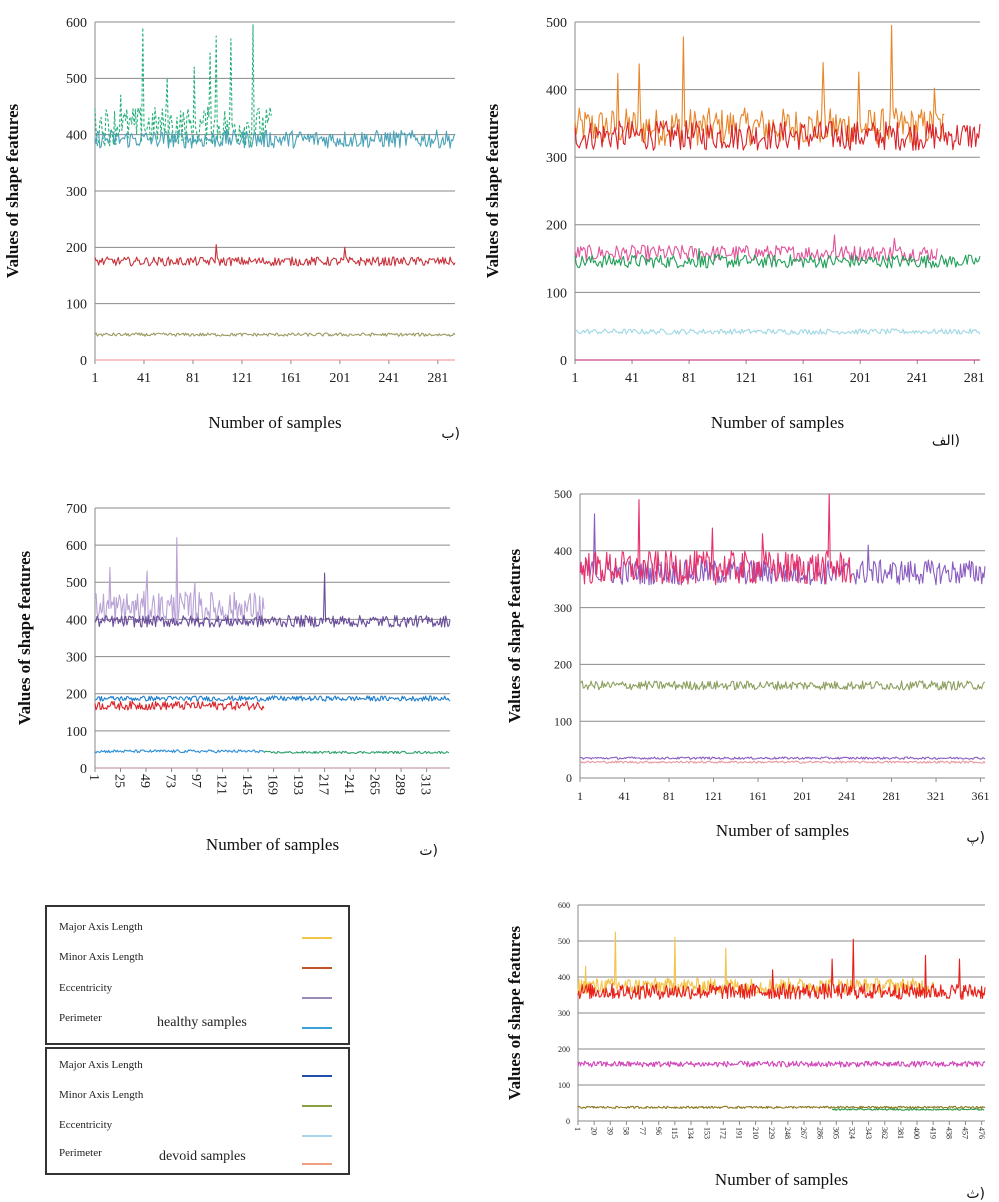 The width and height of the screenshot is (999, 1202). Describe the element at coordinates (80, 1018) in the screenshot. I see `legend-healthy-item-3: Perimeter` at that location.